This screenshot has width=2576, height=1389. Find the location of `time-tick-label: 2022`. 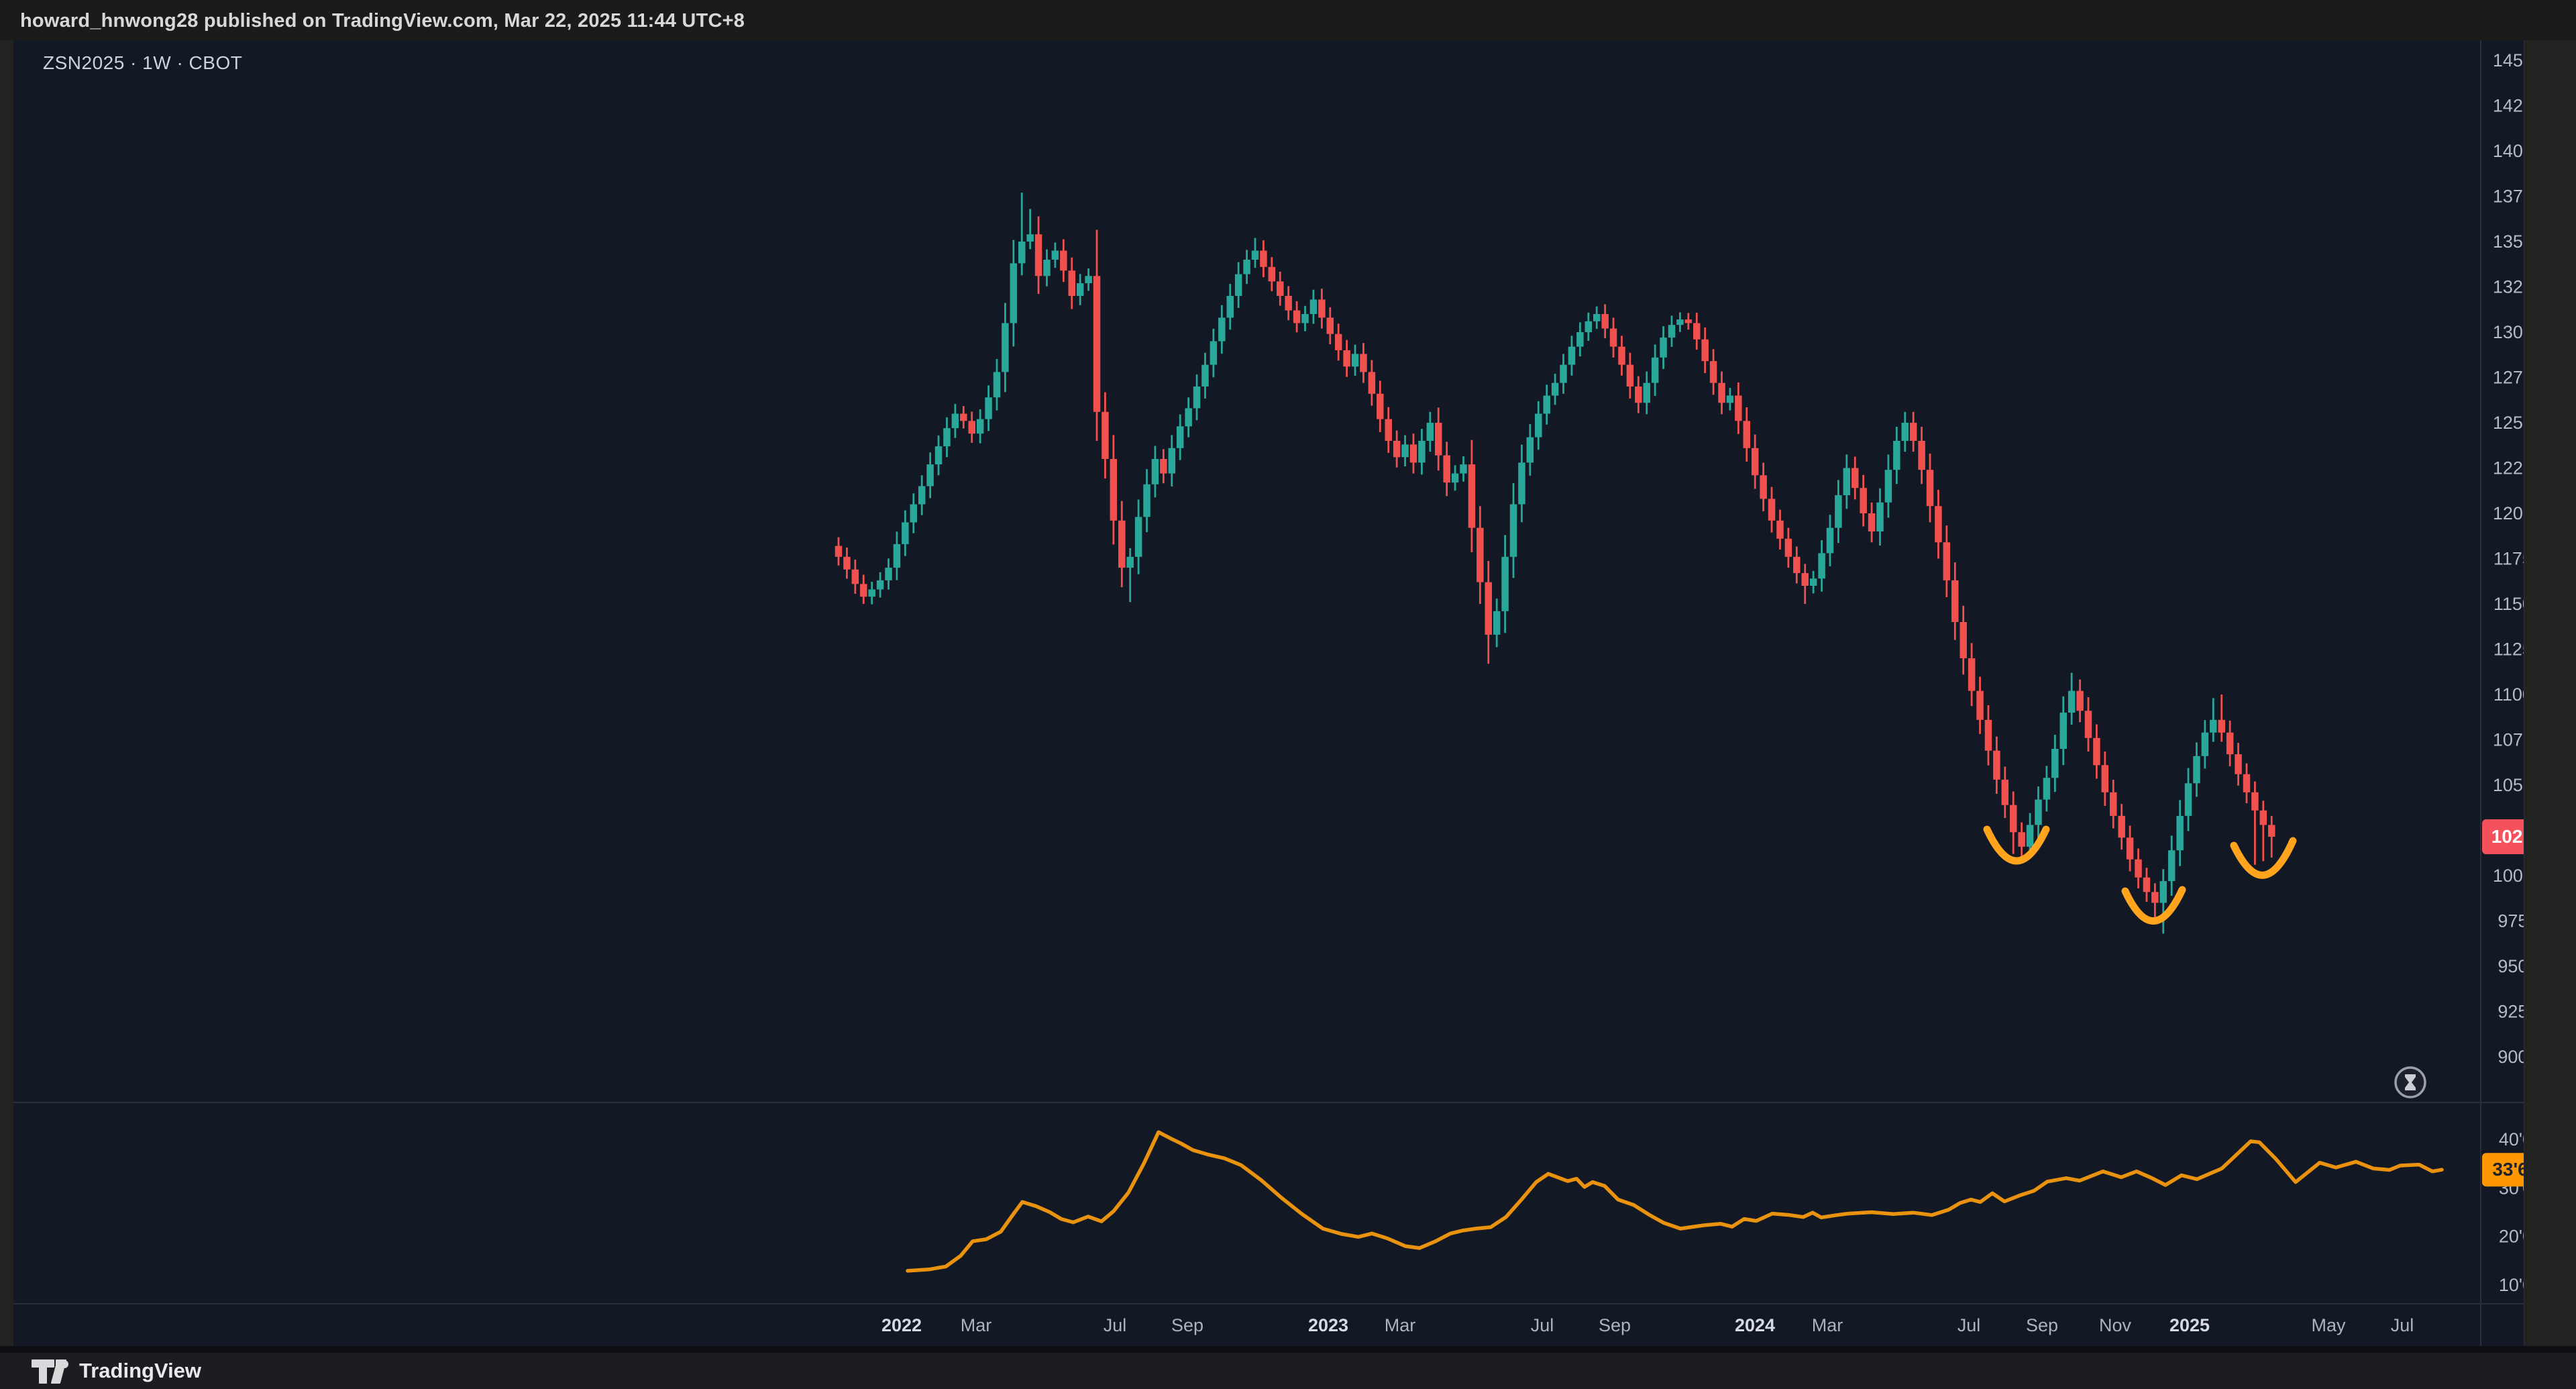

time-tick-label: 2022 is located at coordinates (901, 1325).